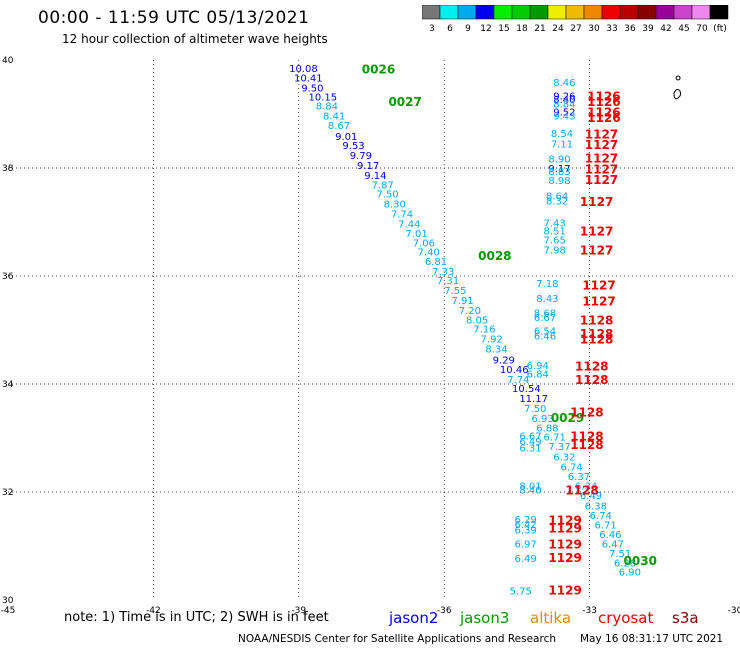 The width and height of the screenshot is (740, 650). Describe the element at coordinates (594, 29) in the screenshot. I see `legend-label: 30` at that location.